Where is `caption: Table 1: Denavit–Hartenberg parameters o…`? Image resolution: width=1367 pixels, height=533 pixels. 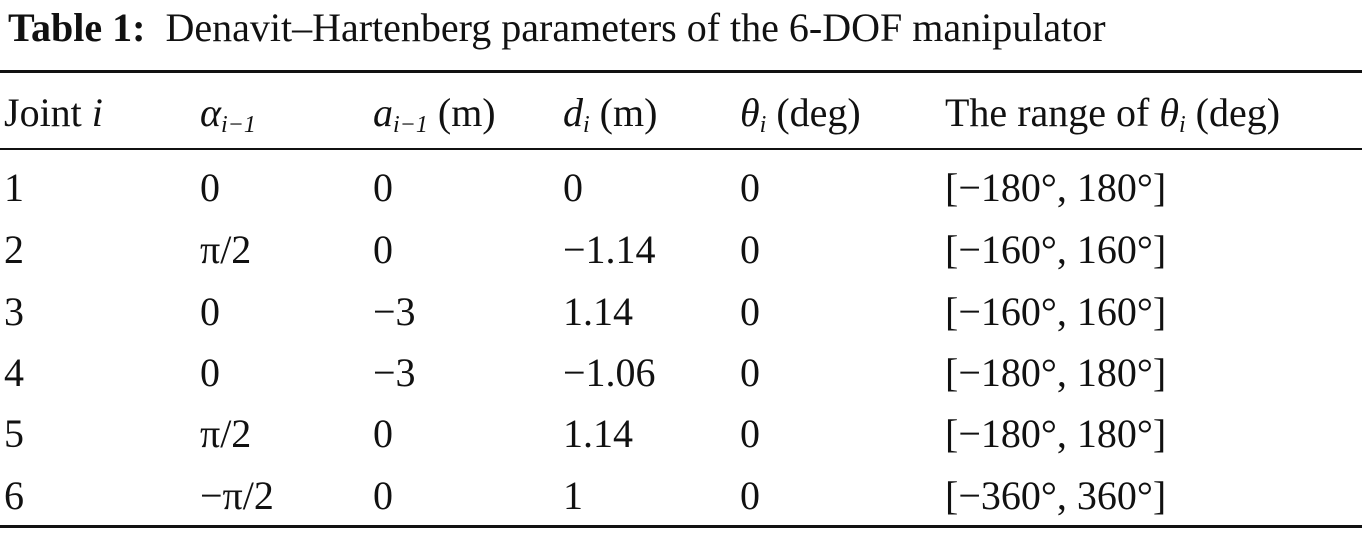
caption: Table 1: Denavit–Hartenberg parameters o… is located at coordinates (557, 28).